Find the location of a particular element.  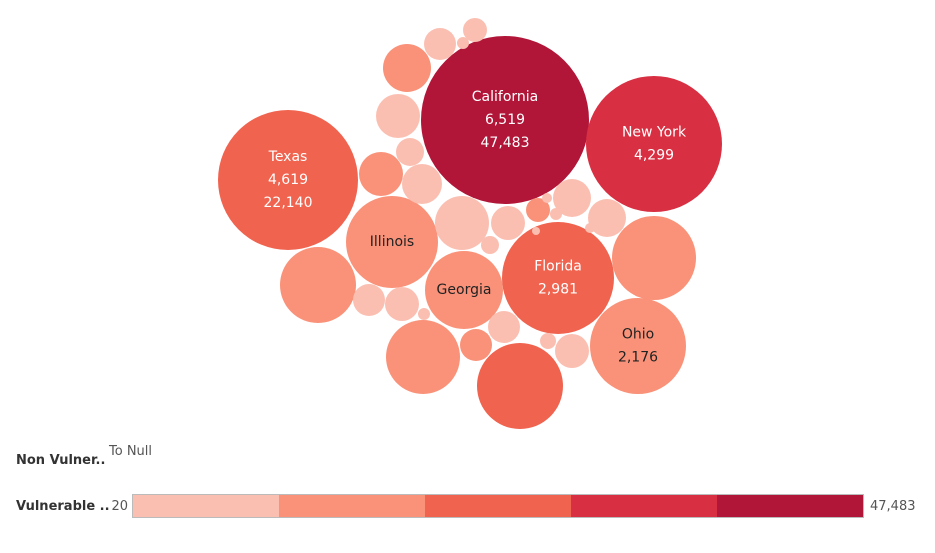

bubble-b18 is located at coordinates (440, 44).